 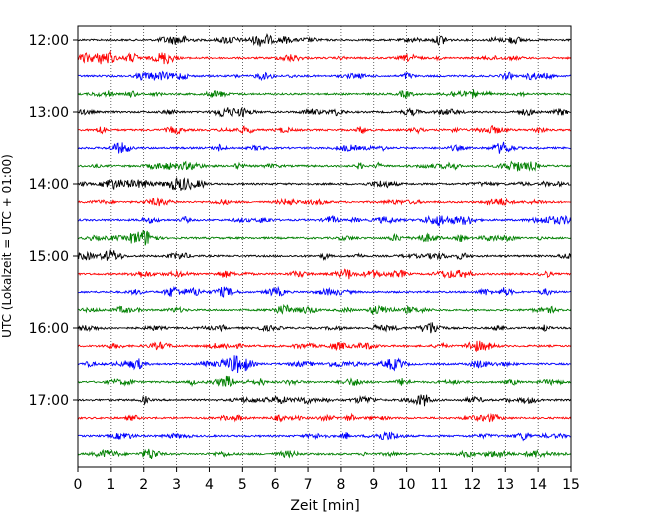 I want to click on x-axis-label: Zeit [min], so click(x=324, y=506).